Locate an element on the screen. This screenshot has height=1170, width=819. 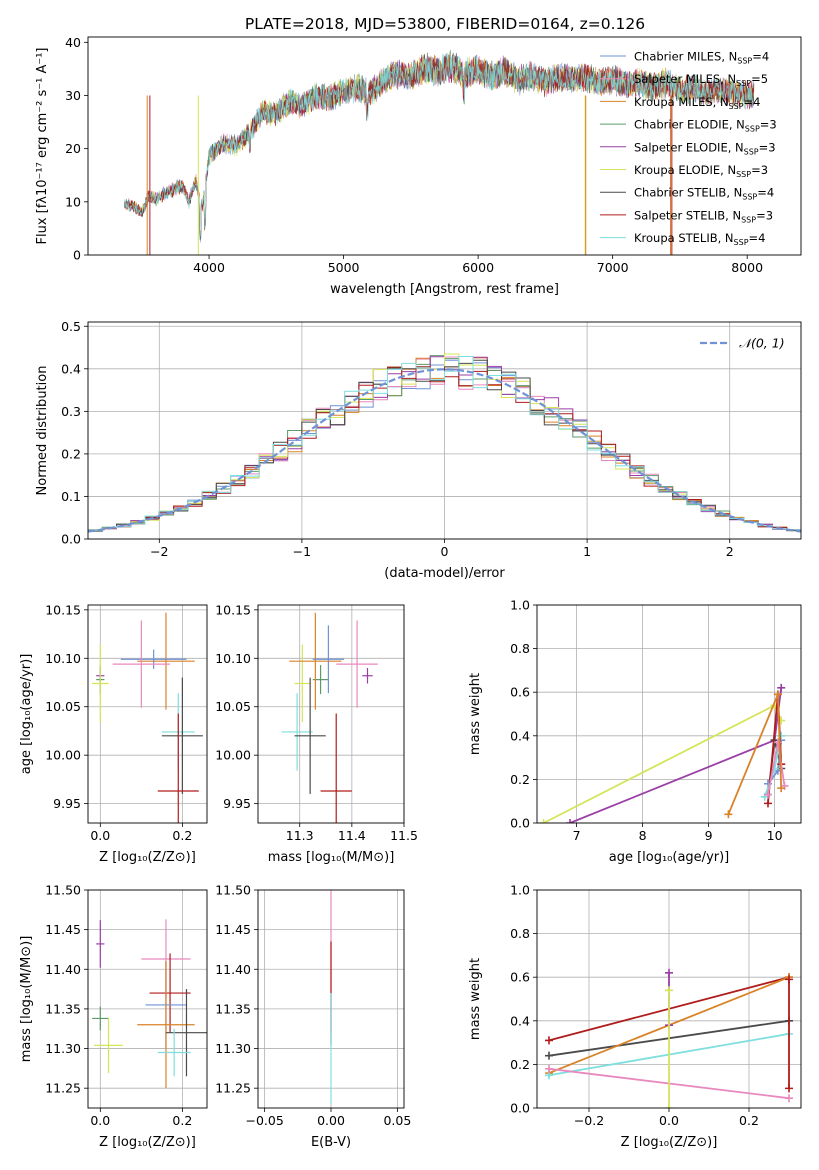
x-tick-label: −1 is located at coordinates (302, 551).